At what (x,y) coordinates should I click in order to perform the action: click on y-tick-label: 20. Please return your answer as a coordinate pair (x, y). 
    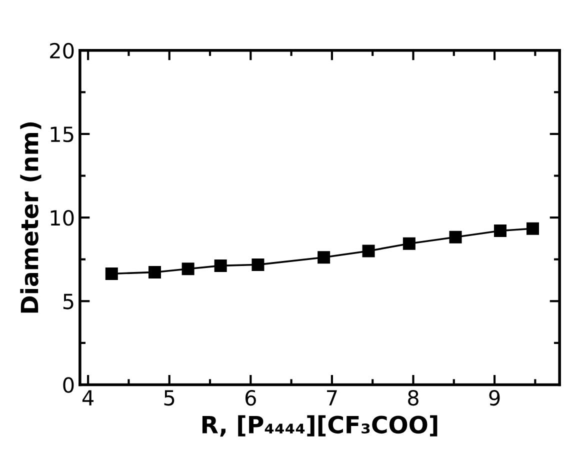
    Looking at the image, I should click on (62, 50).